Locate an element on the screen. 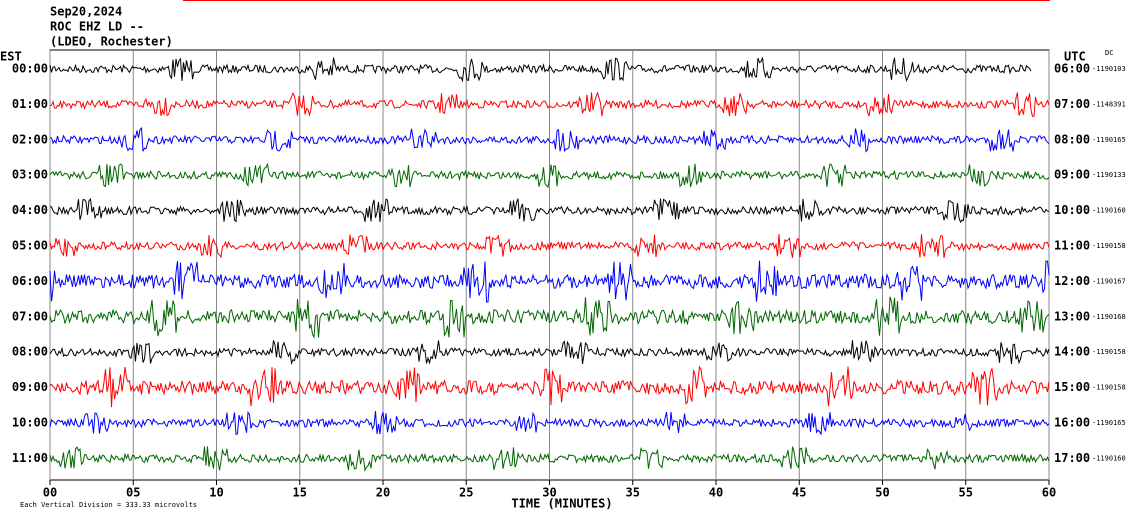 The height and width of the screenshot is (519, 1130). est-label: 00:00 is located at coordinates (30, 69).